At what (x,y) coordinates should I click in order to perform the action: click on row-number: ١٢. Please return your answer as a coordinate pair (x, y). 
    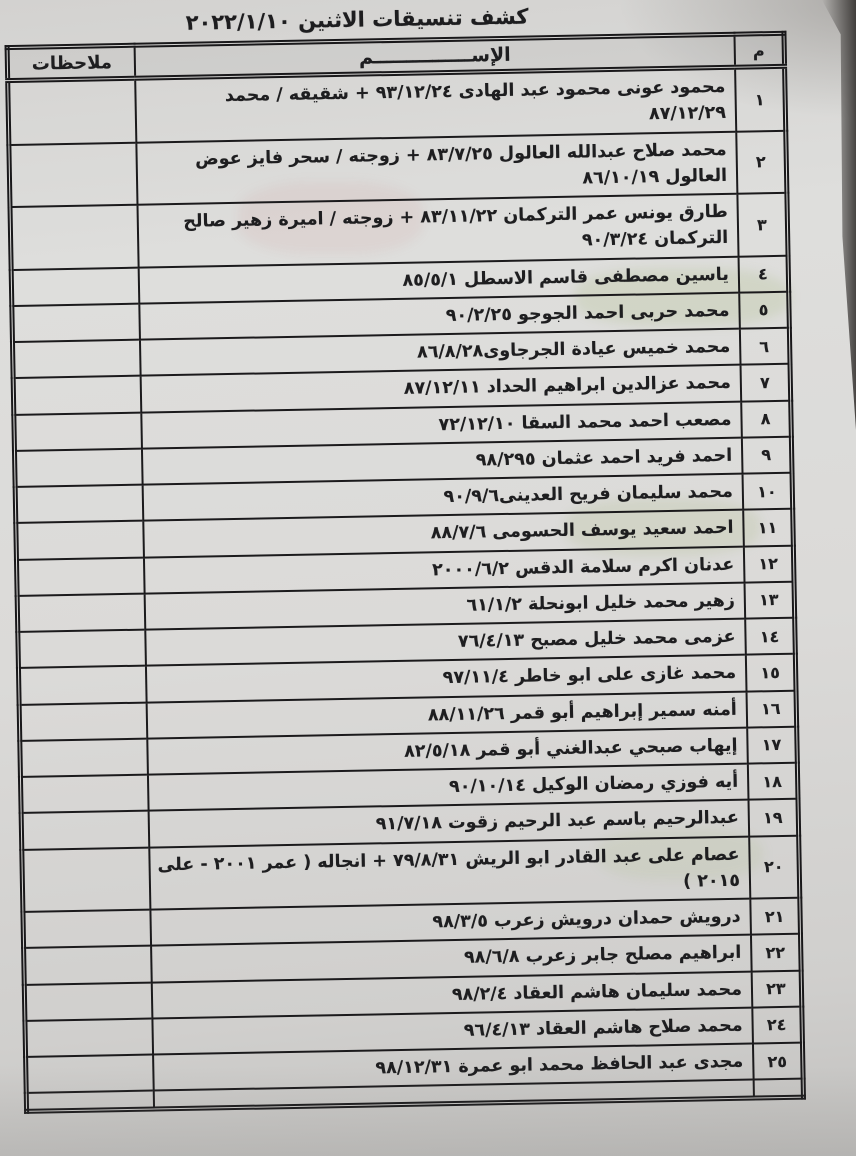
    Looking at the image, I should click on (769, 564).